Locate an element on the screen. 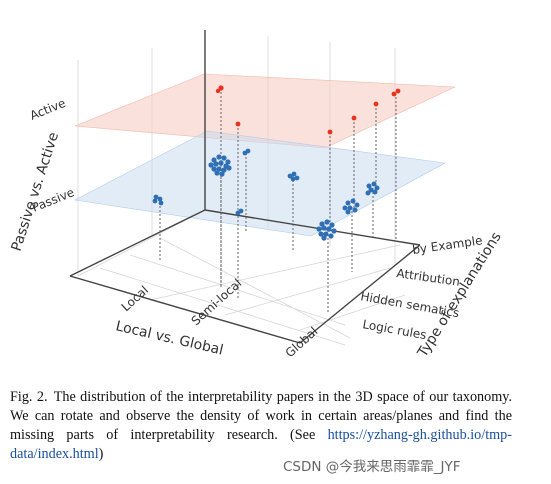 The width and height of the screenshot is (551, 484). caption-tail: ) is located at coordinates (101, 454).